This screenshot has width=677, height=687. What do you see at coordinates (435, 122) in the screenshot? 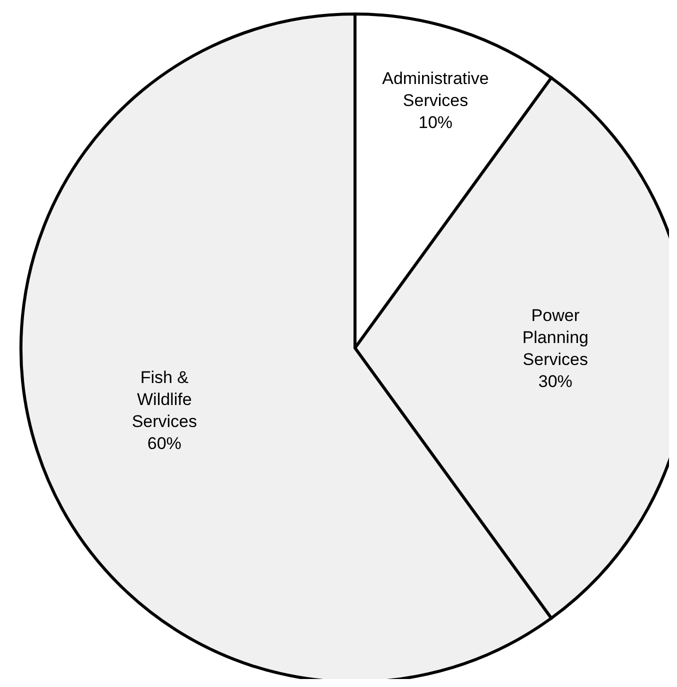
I see `data-label: 10%` at bounding box center [435, 122].